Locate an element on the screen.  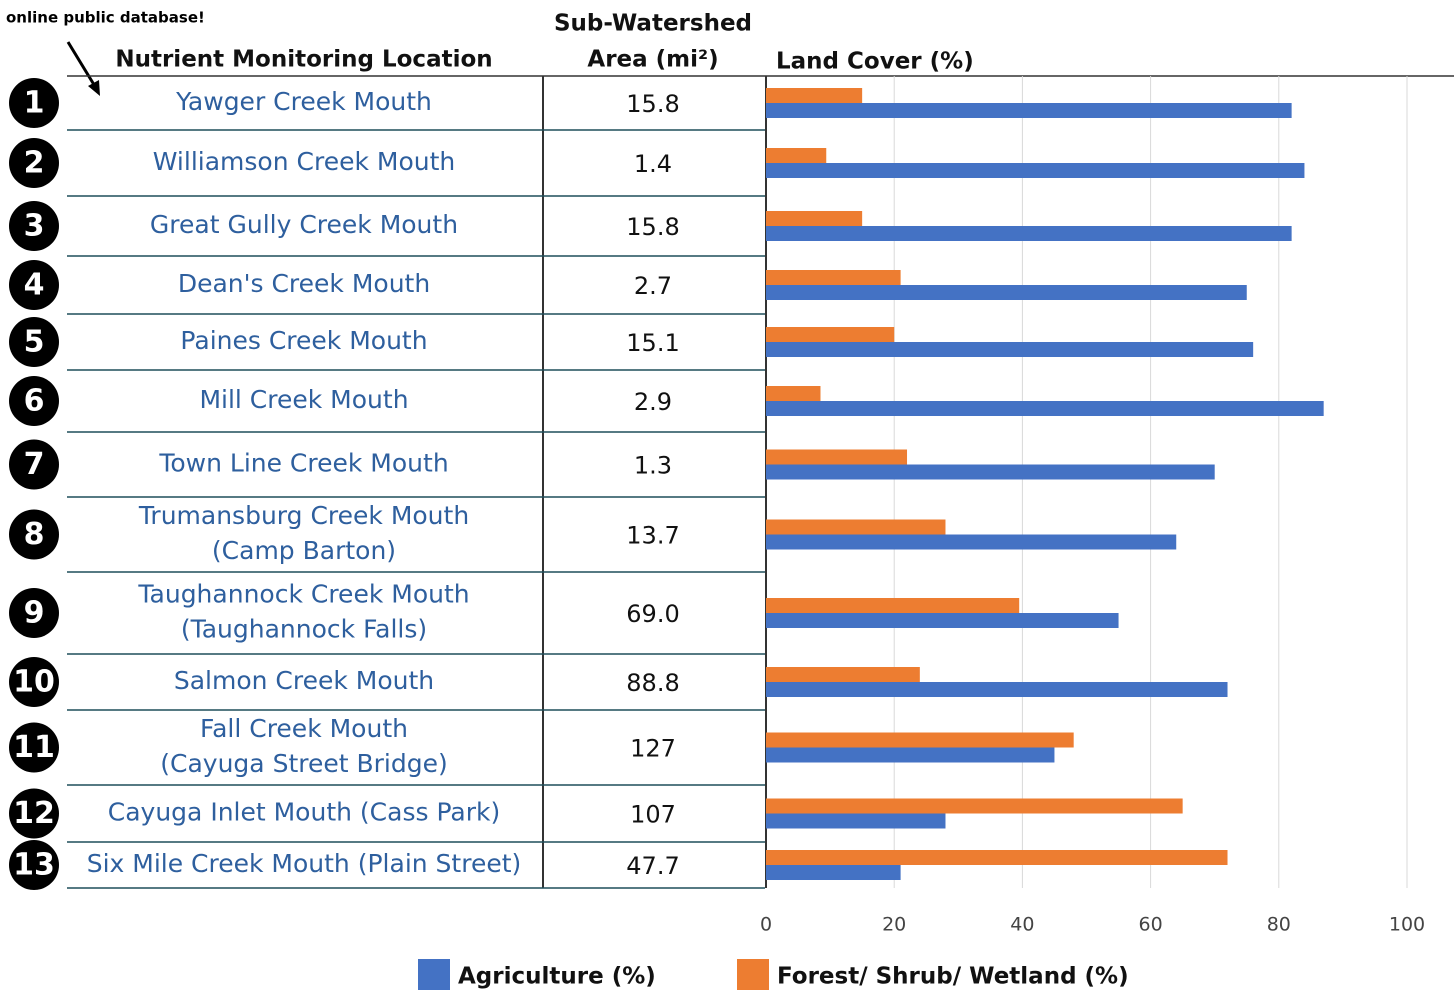
location: Williamson Creek Mouth is located at coordinates (304, 161).